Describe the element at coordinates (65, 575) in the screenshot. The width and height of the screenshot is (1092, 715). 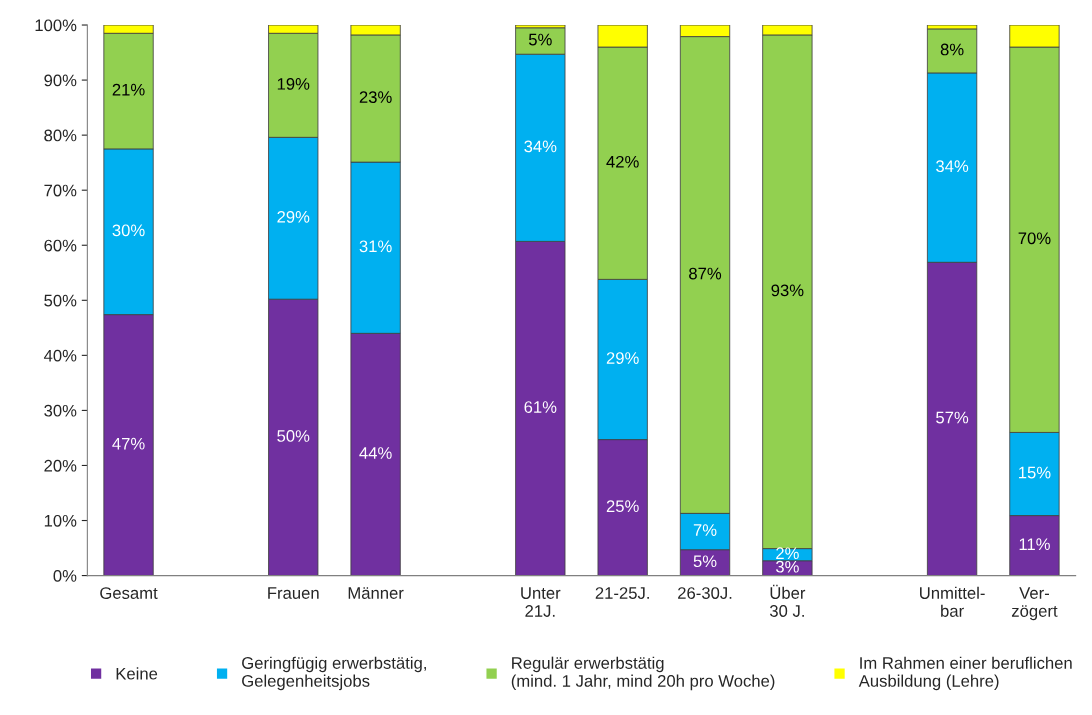
I see `y-tick-label: 0%` at that location.